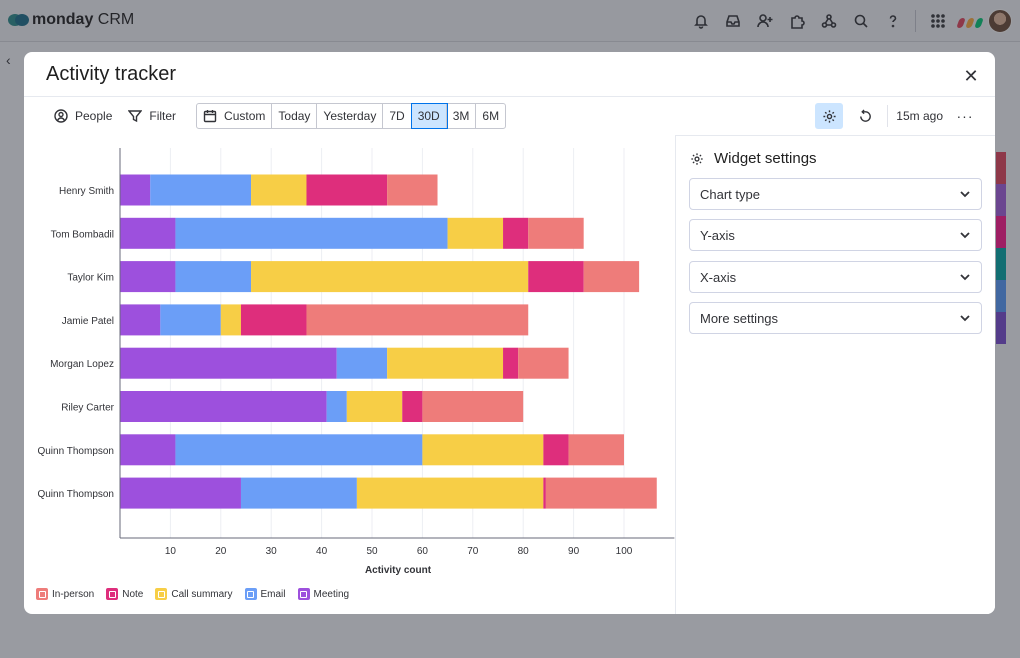  What do you see at coordinates (397, 116) in the screenshot?
I see `range-7d: 7D` at bounding box center [397, 116].